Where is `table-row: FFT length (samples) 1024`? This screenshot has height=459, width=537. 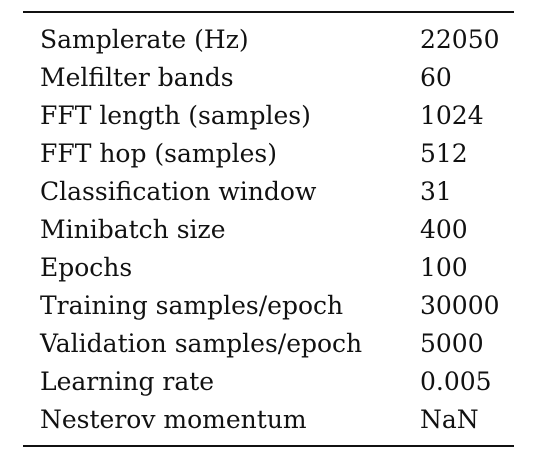 table-row: FFT length (samples) 1024 is located at coordinates (268, 116).